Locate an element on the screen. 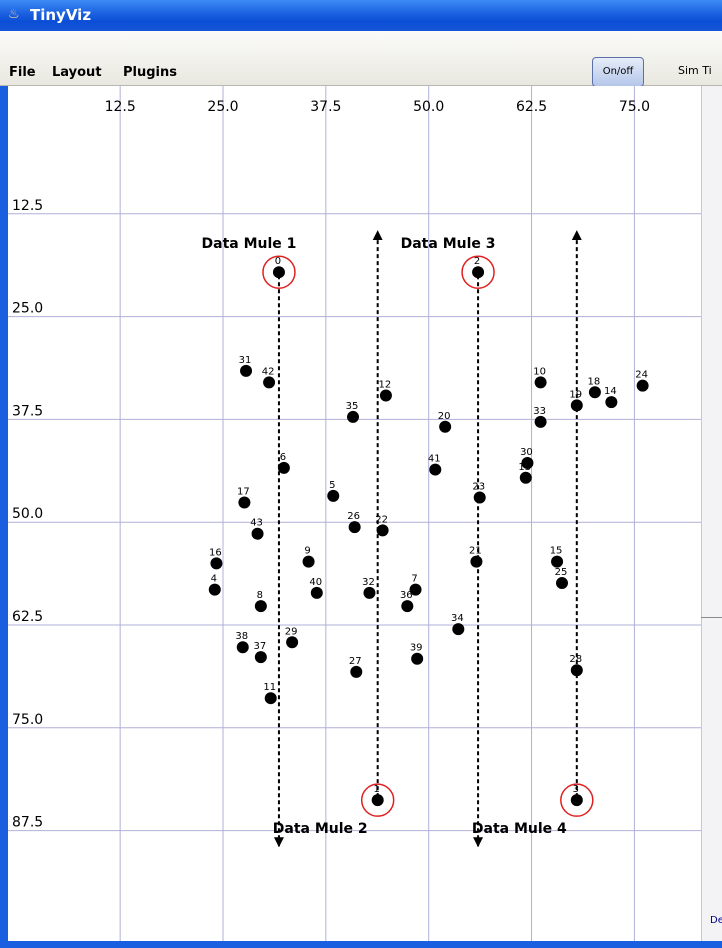 The height and width of the screenshot is (948, 722). x-tick-label: 62.5 is located at coordinates (531, 107).